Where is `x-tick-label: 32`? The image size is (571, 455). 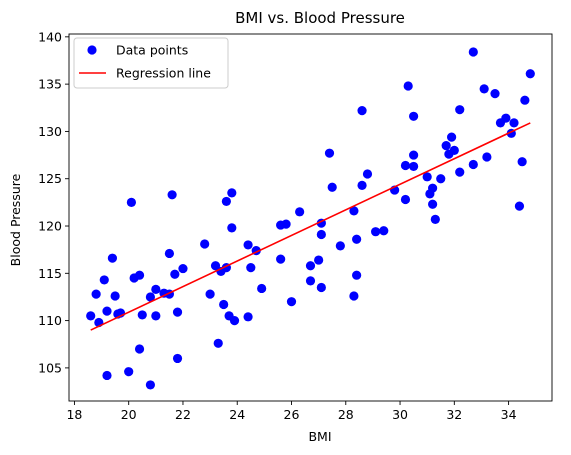 x-tick-label: 32 is located at coordinates (454, 414).